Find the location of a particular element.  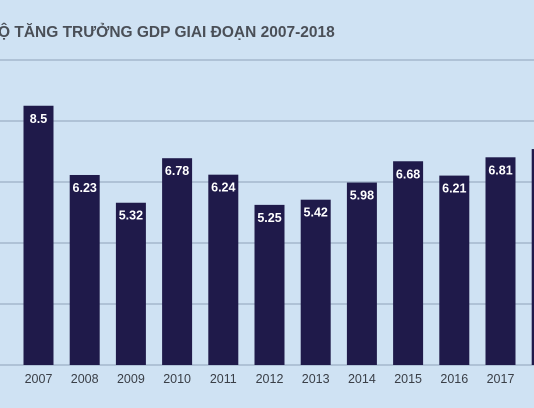

bar-2013 is located at coordinates (315, 282).